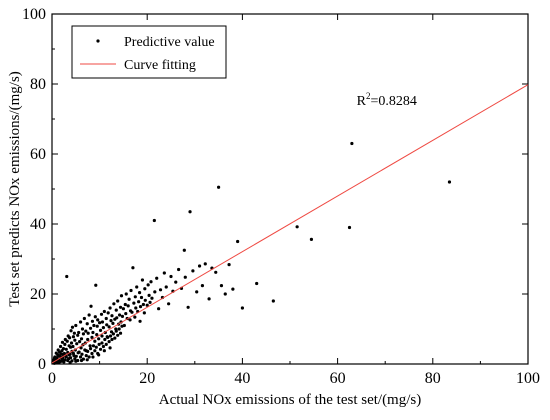 Image resolution: width=550 pixels, height=420 pixels. What do you see at coordinates (528, 378) in the screenshot?
I see `x-tick-label: 100` at bounding box center [528, 378].